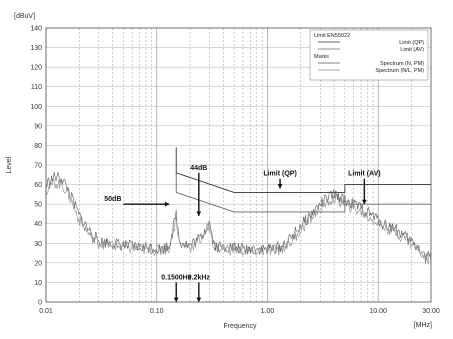  Describe the element at coordinates (40, 303) in the screenshot. I see `y-tick-label: 0` at that location.